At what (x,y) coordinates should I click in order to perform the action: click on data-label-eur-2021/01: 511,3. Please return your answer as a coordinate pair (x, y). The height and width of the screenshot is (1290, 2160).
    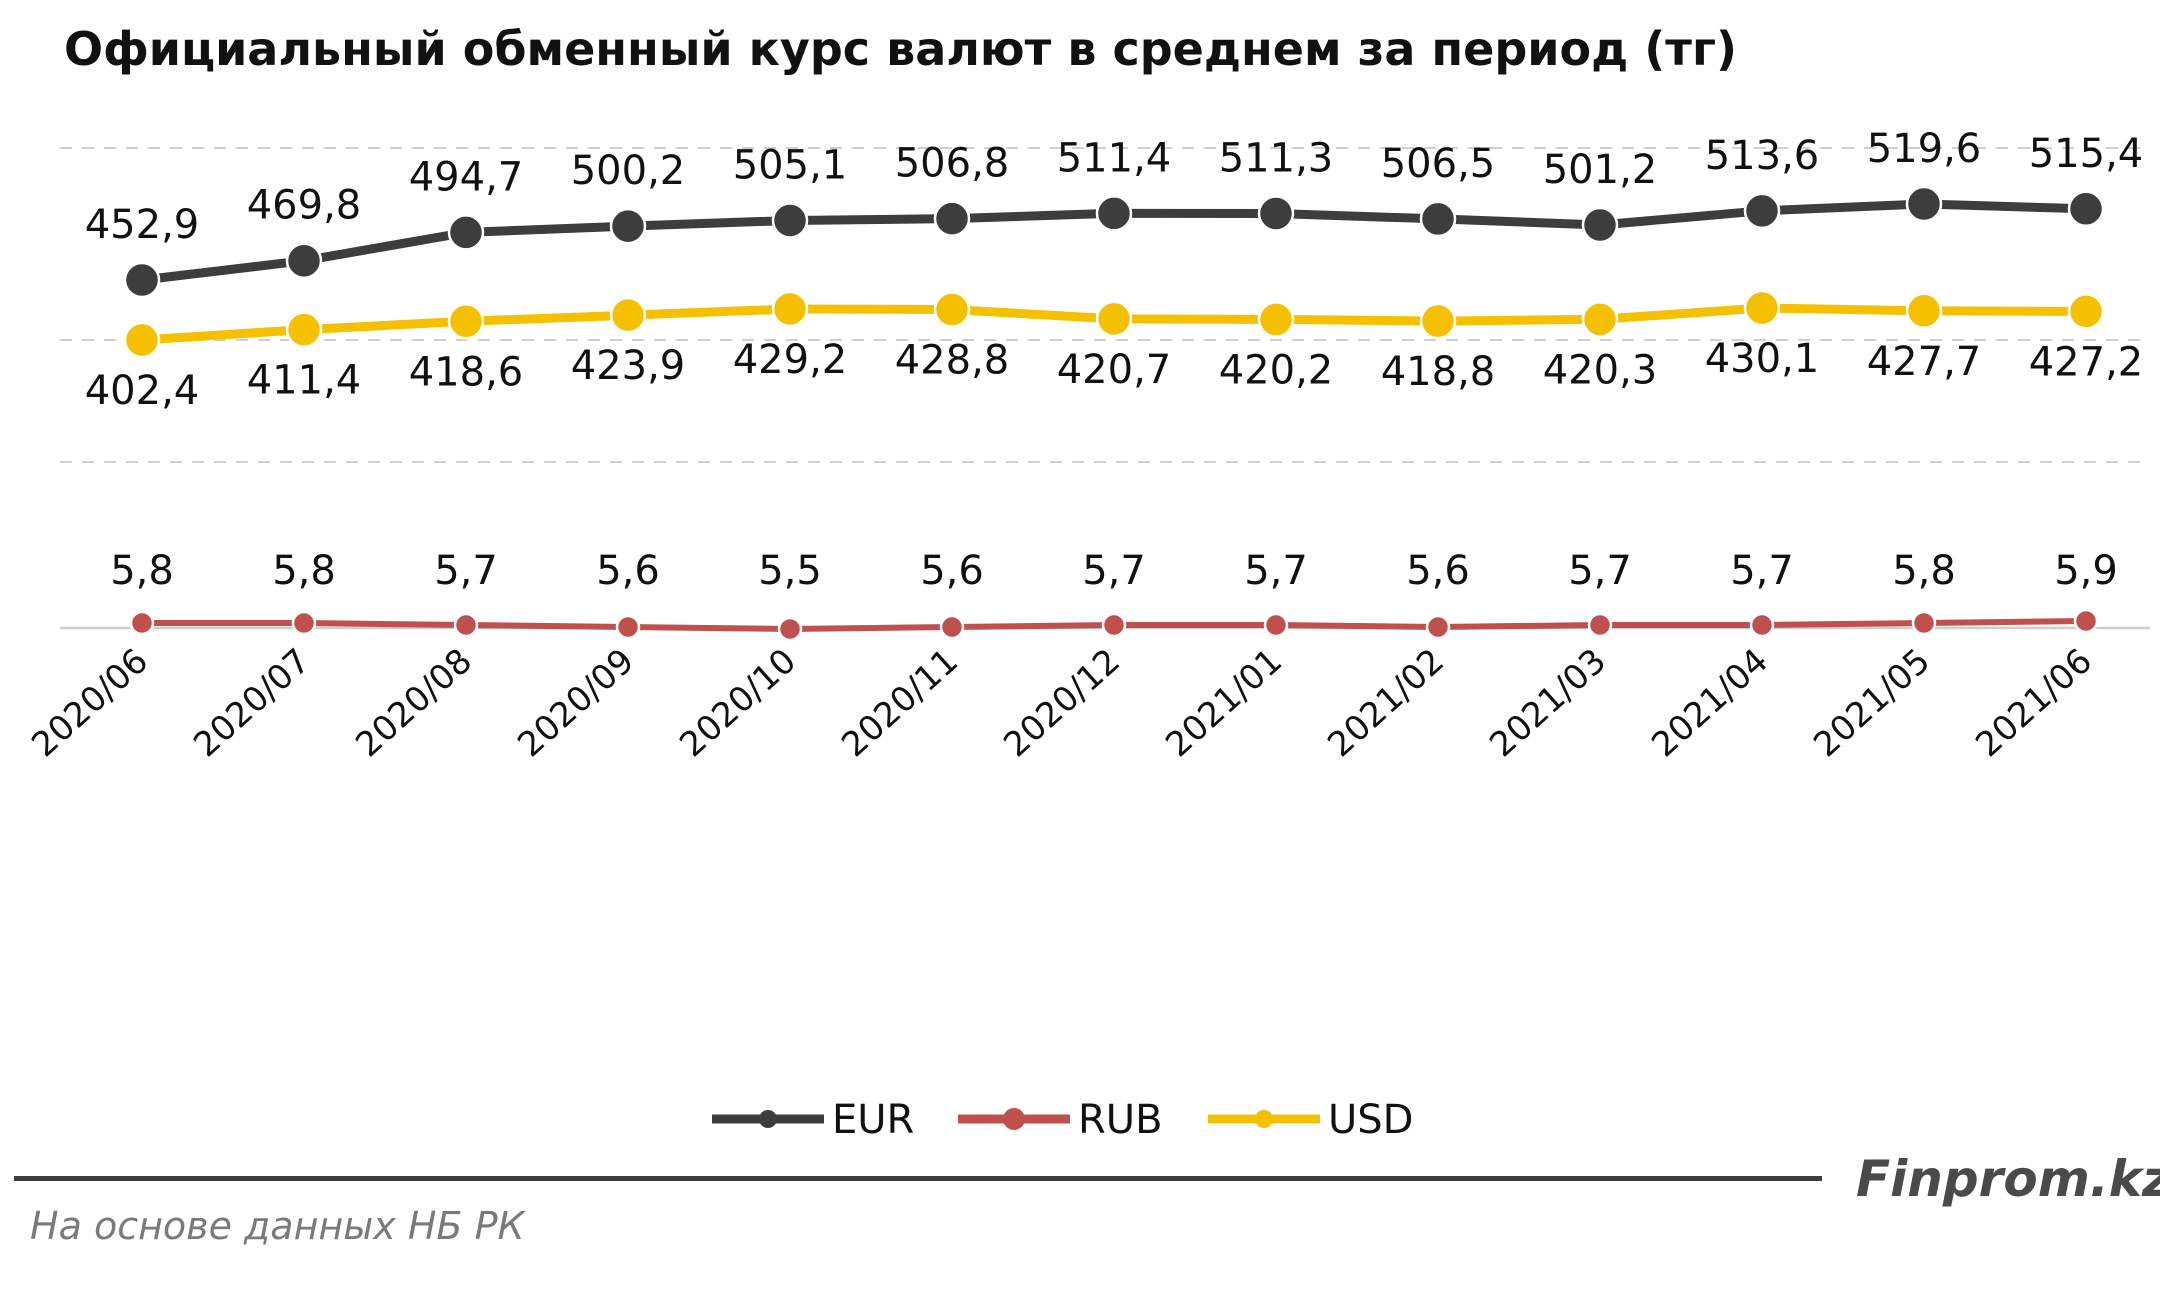
    Looking at the image, I should click on (1276, 158).